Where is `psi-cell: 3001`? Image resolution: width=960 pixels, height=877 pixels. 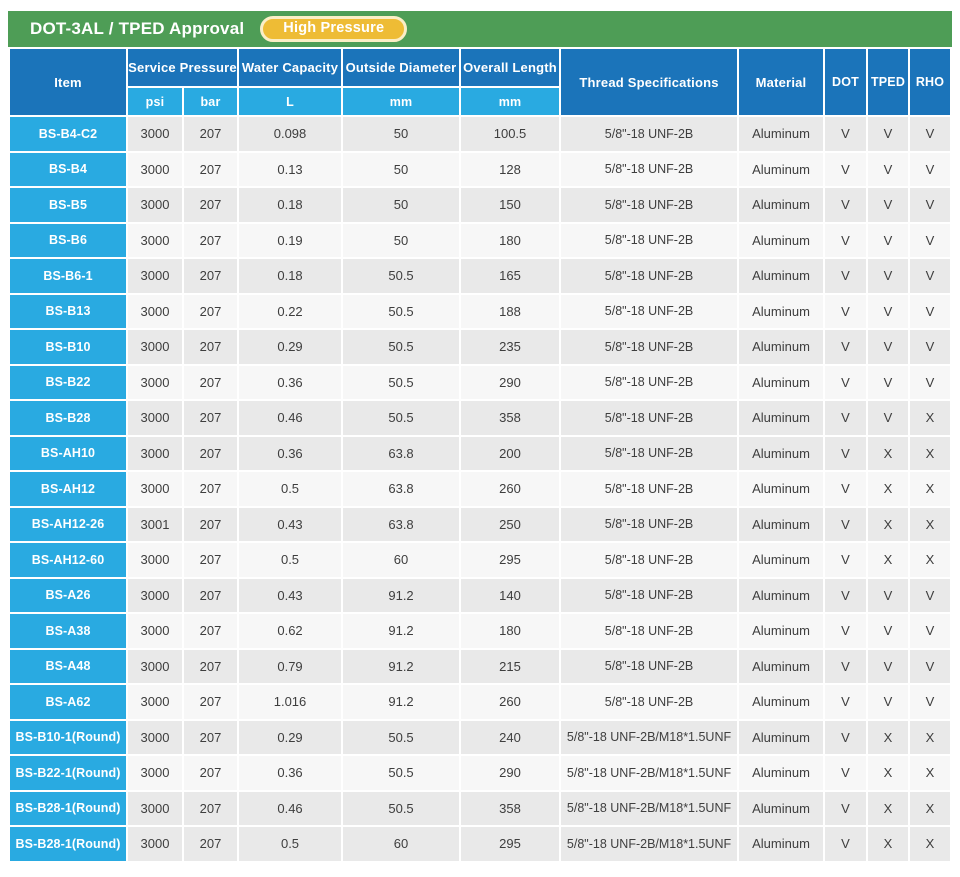 psi-cell: 3001 is located at coordinates (155, 524).